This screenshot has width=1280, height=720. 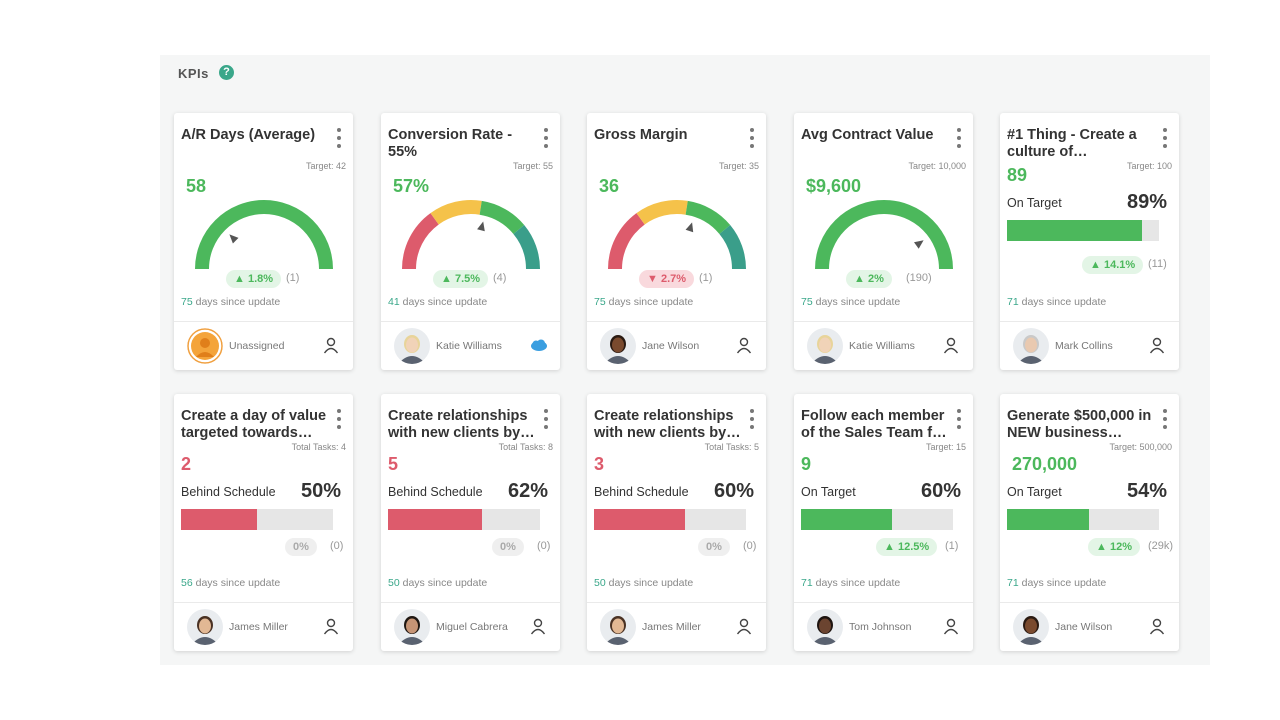 What do you see at coordinates (1084, 346) in the screenshot?
I see `owner-name: Mark Collins` at bounding box center [1084, 346].